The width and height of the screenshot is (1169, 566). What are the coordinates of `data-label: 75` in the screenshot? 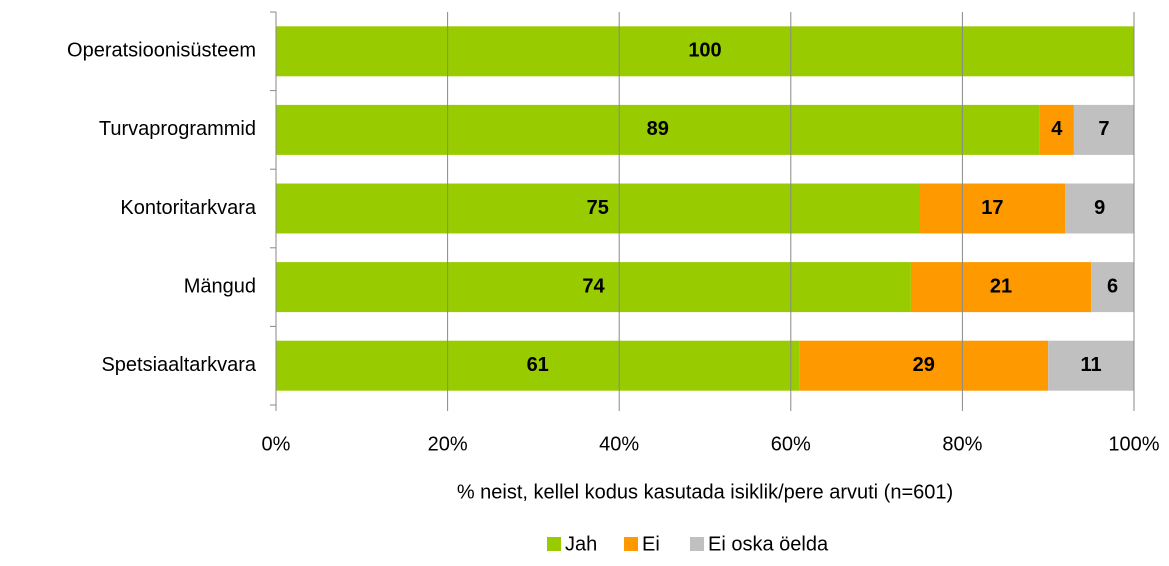 It's located at (598, 208).